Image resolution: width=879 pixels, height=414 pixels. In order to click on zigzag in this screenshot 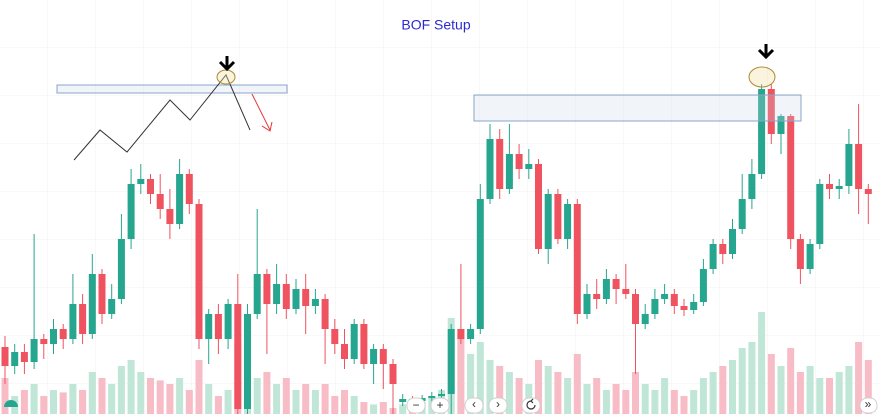, I will do `click(162, 117)`.